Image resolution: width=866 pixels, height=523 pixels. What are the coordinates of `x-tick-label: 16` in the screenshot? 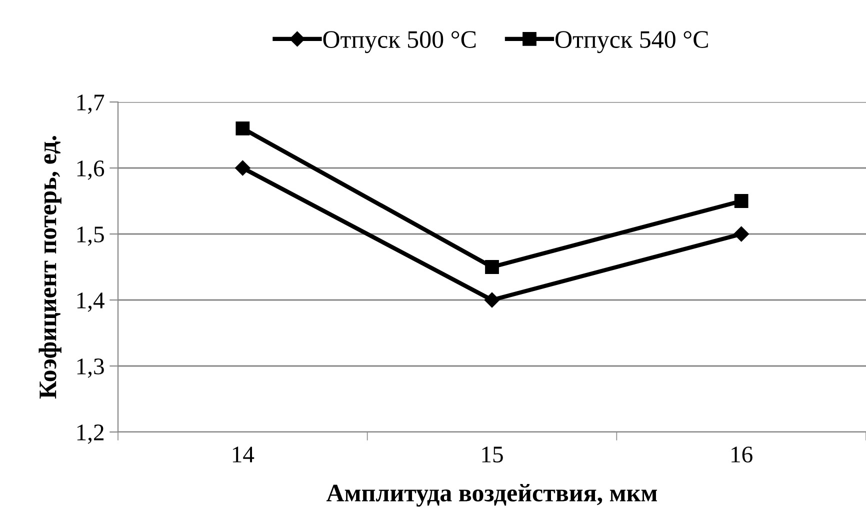 It's located at (742, 454).